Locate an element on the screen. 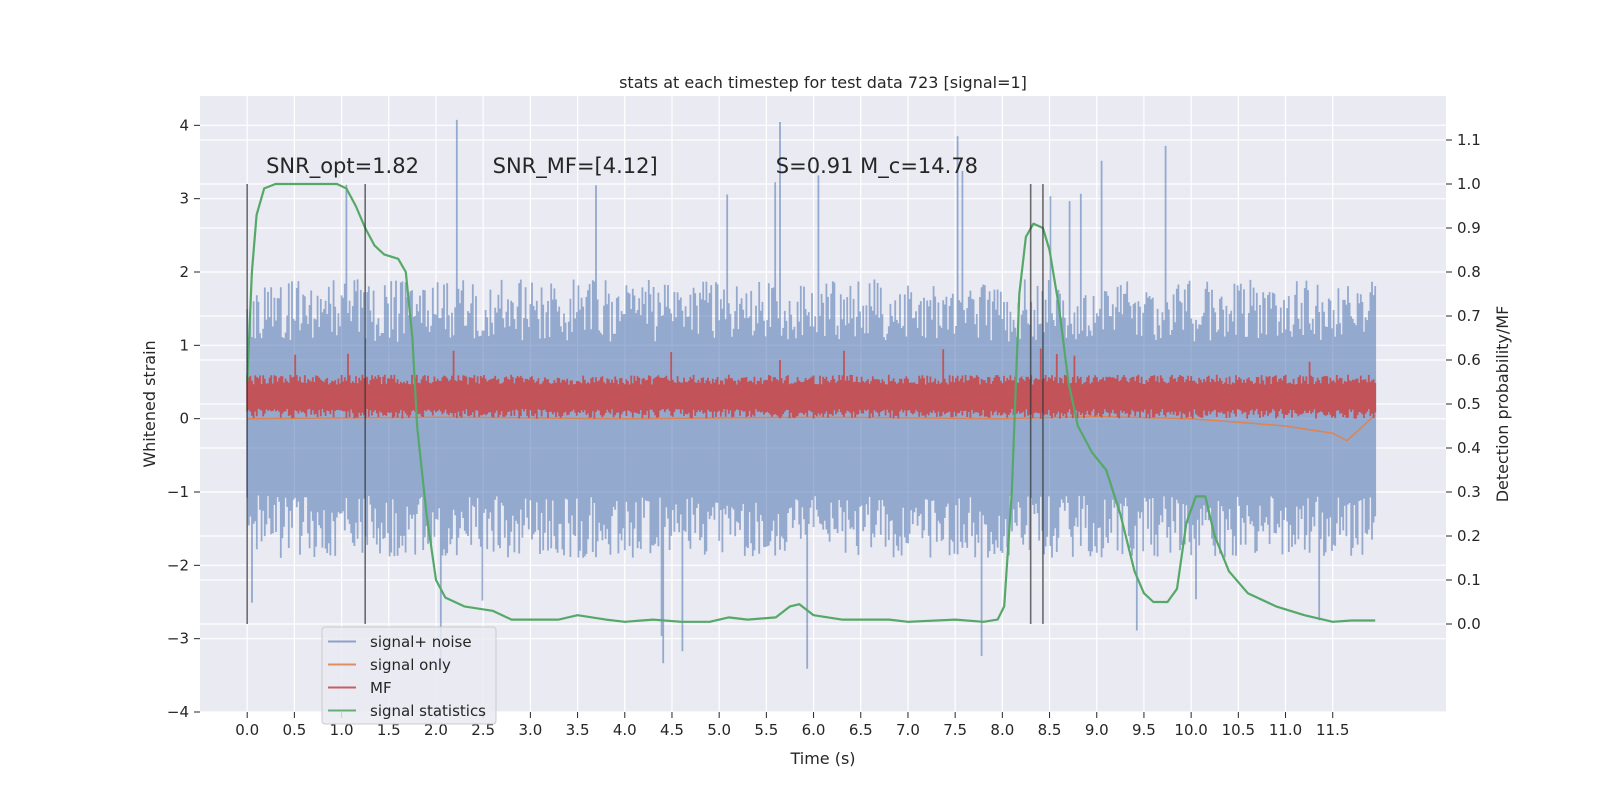 The image size is (1600, 800). y-tick-label: 2 is located at coordinates (184, 272).